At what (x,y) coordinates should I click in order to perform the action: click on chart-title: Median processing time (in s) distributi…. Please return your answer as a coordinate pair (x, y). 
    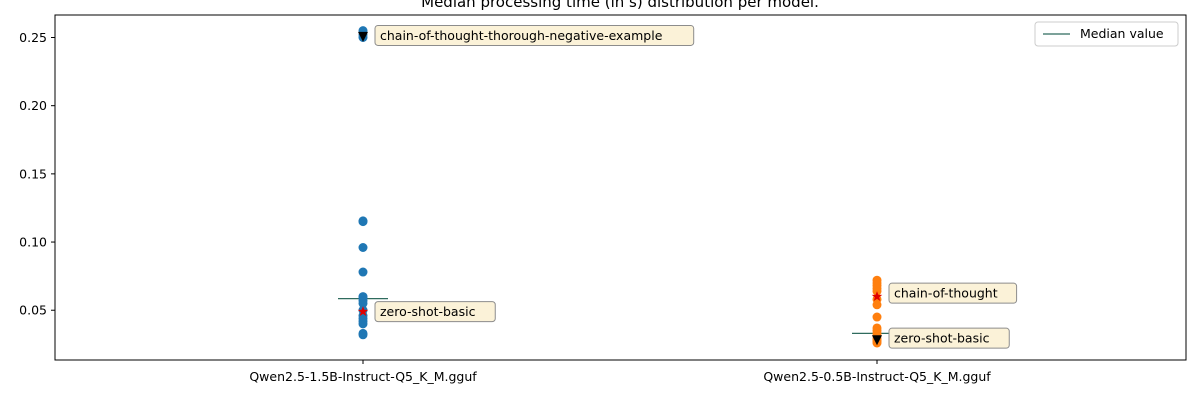
    Looking at the image, I should click on (620, 5).